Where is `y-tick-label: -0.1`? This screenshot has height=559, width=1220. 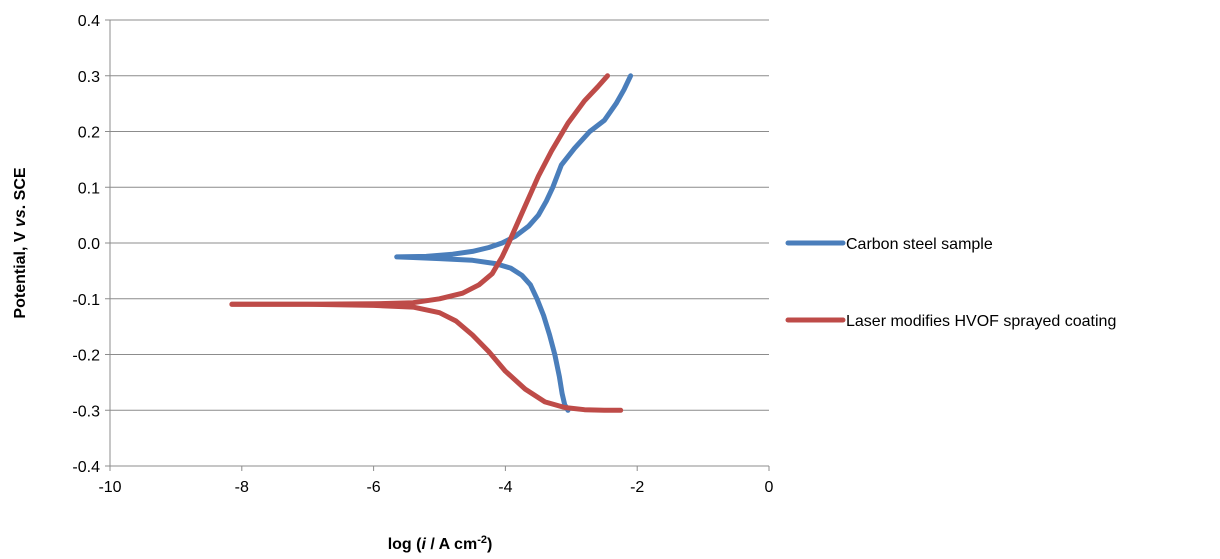 y-tick-label: -0.1 is located at coordinates (86, 300).